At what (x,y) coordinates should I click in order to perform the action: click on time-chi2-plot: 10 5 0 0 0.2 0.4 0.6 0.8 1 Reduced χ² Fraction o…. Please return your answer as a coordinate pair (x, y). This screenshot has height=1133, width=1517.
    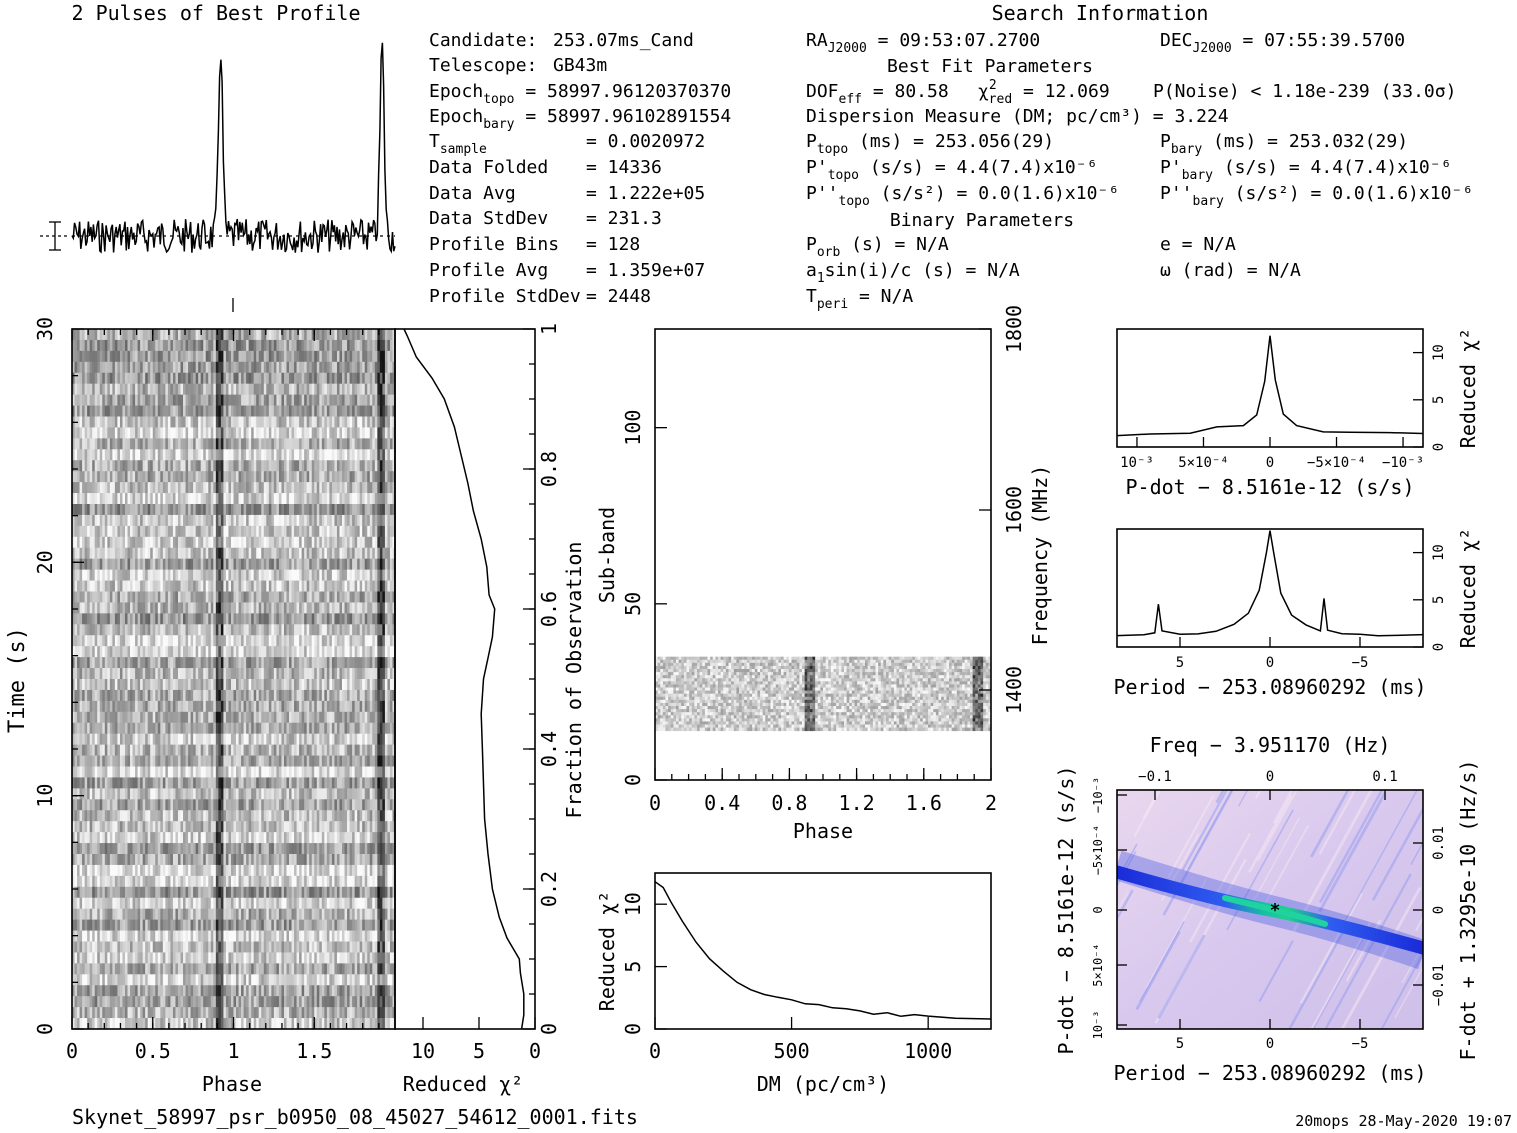
    Looking at the image, I should click on (490, 709).